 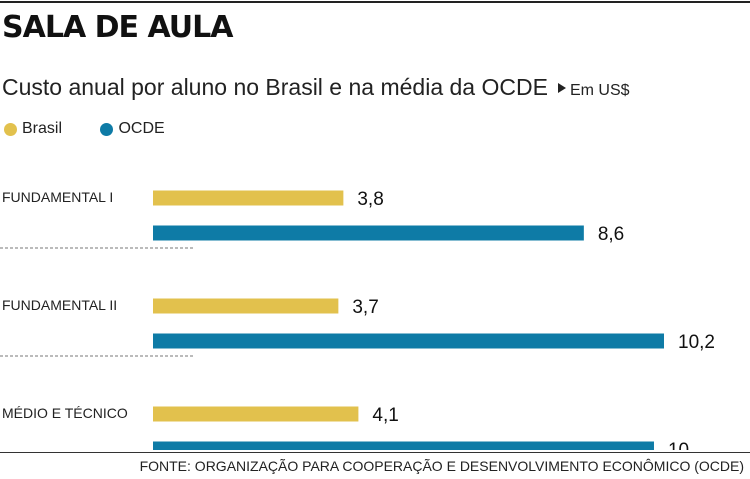 I want to click on legend-item-ocde: OCDE, so click(x=132, y=129).